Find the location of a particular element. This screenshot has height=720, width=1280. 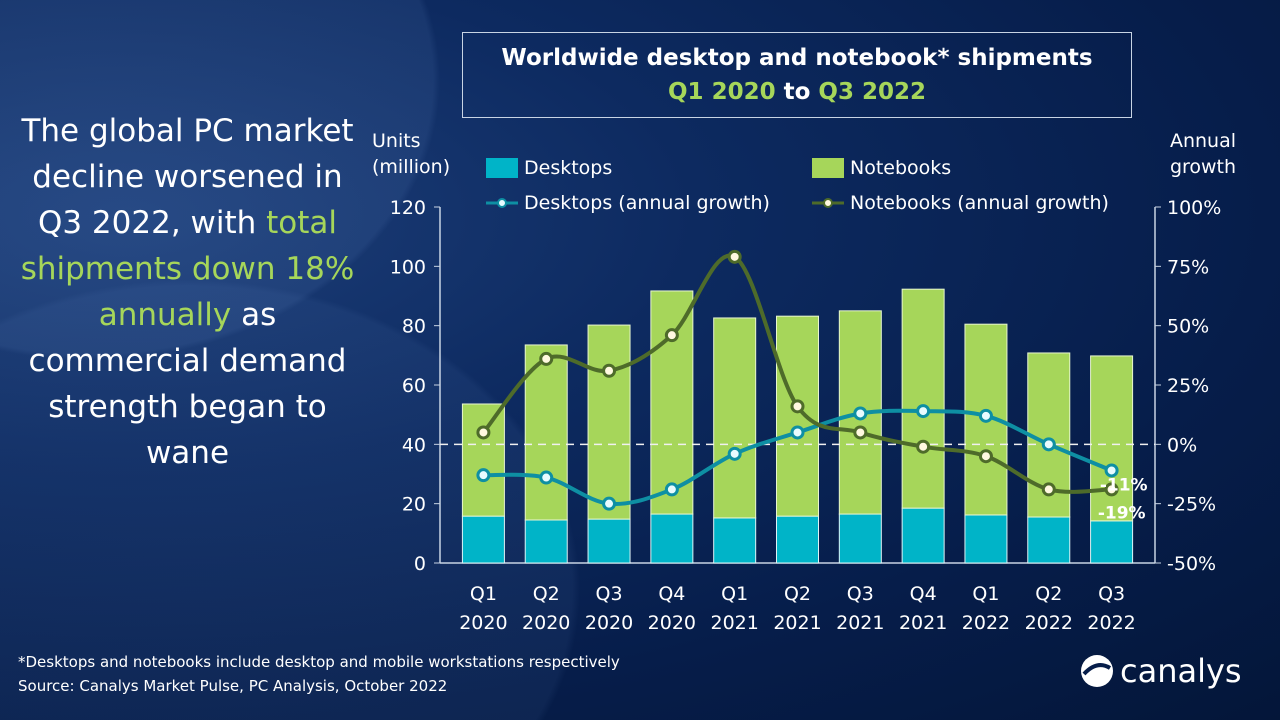

left-tick-label: 120 is located at coordinates (408, 208).